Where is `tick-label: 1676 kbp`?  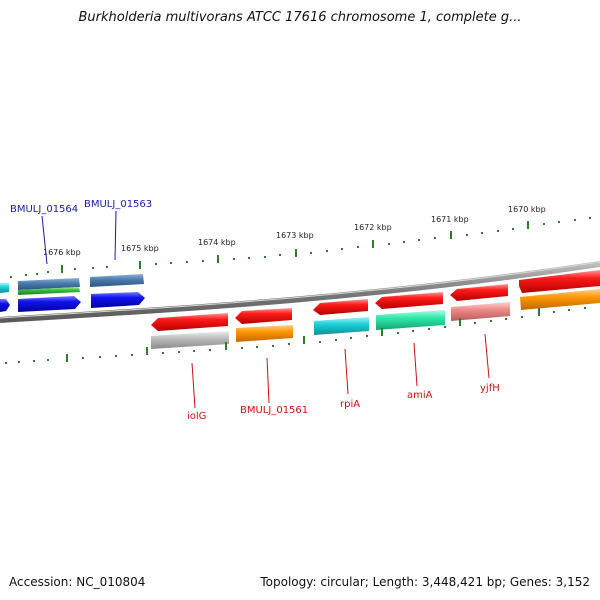
tick-label: 1676 kbp is located at coordinates (62, 252).